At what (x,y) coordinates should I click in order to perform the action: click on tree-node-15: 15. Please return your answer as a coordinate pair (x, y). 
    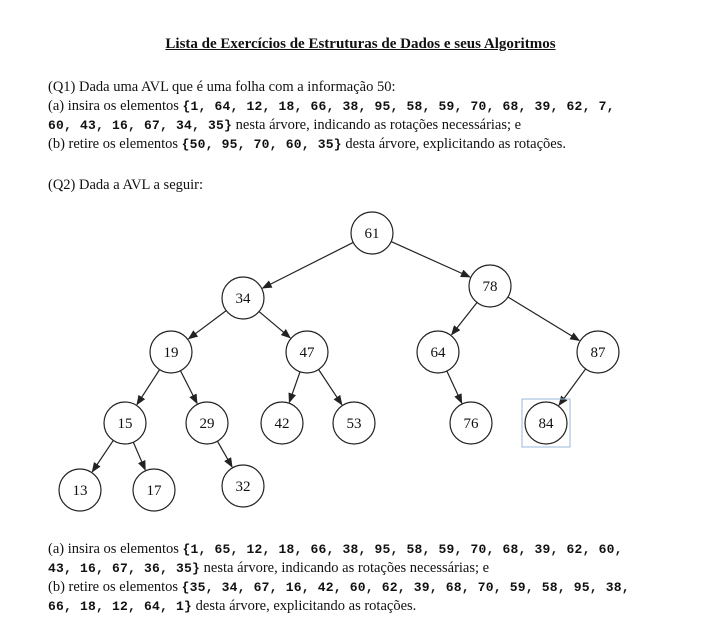
    Looking at the image, I should click on (125, 423).